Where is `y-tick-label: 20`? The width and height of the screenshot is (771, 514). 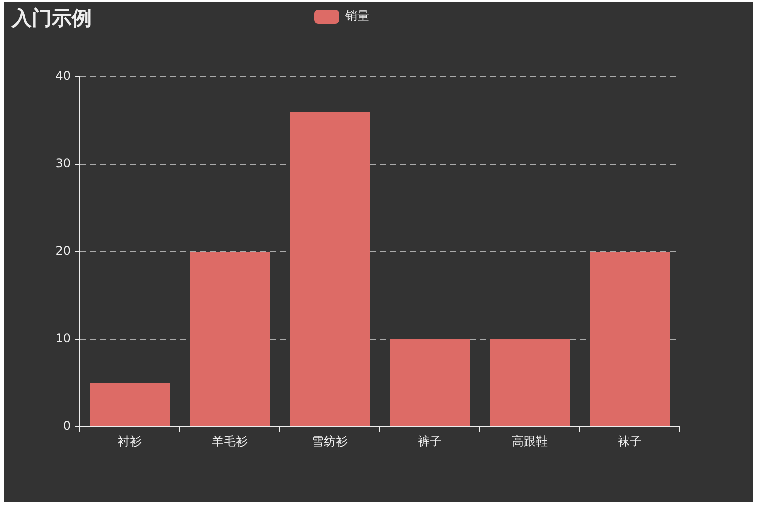 y-tick-label: 20 is located at coordinates (63, 251).